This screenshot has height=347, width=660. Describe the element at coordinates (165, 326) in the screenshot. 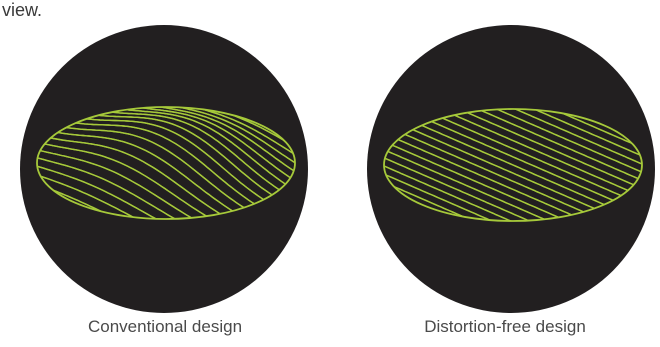

I see `caption-conventional: Conventional design` at that location.